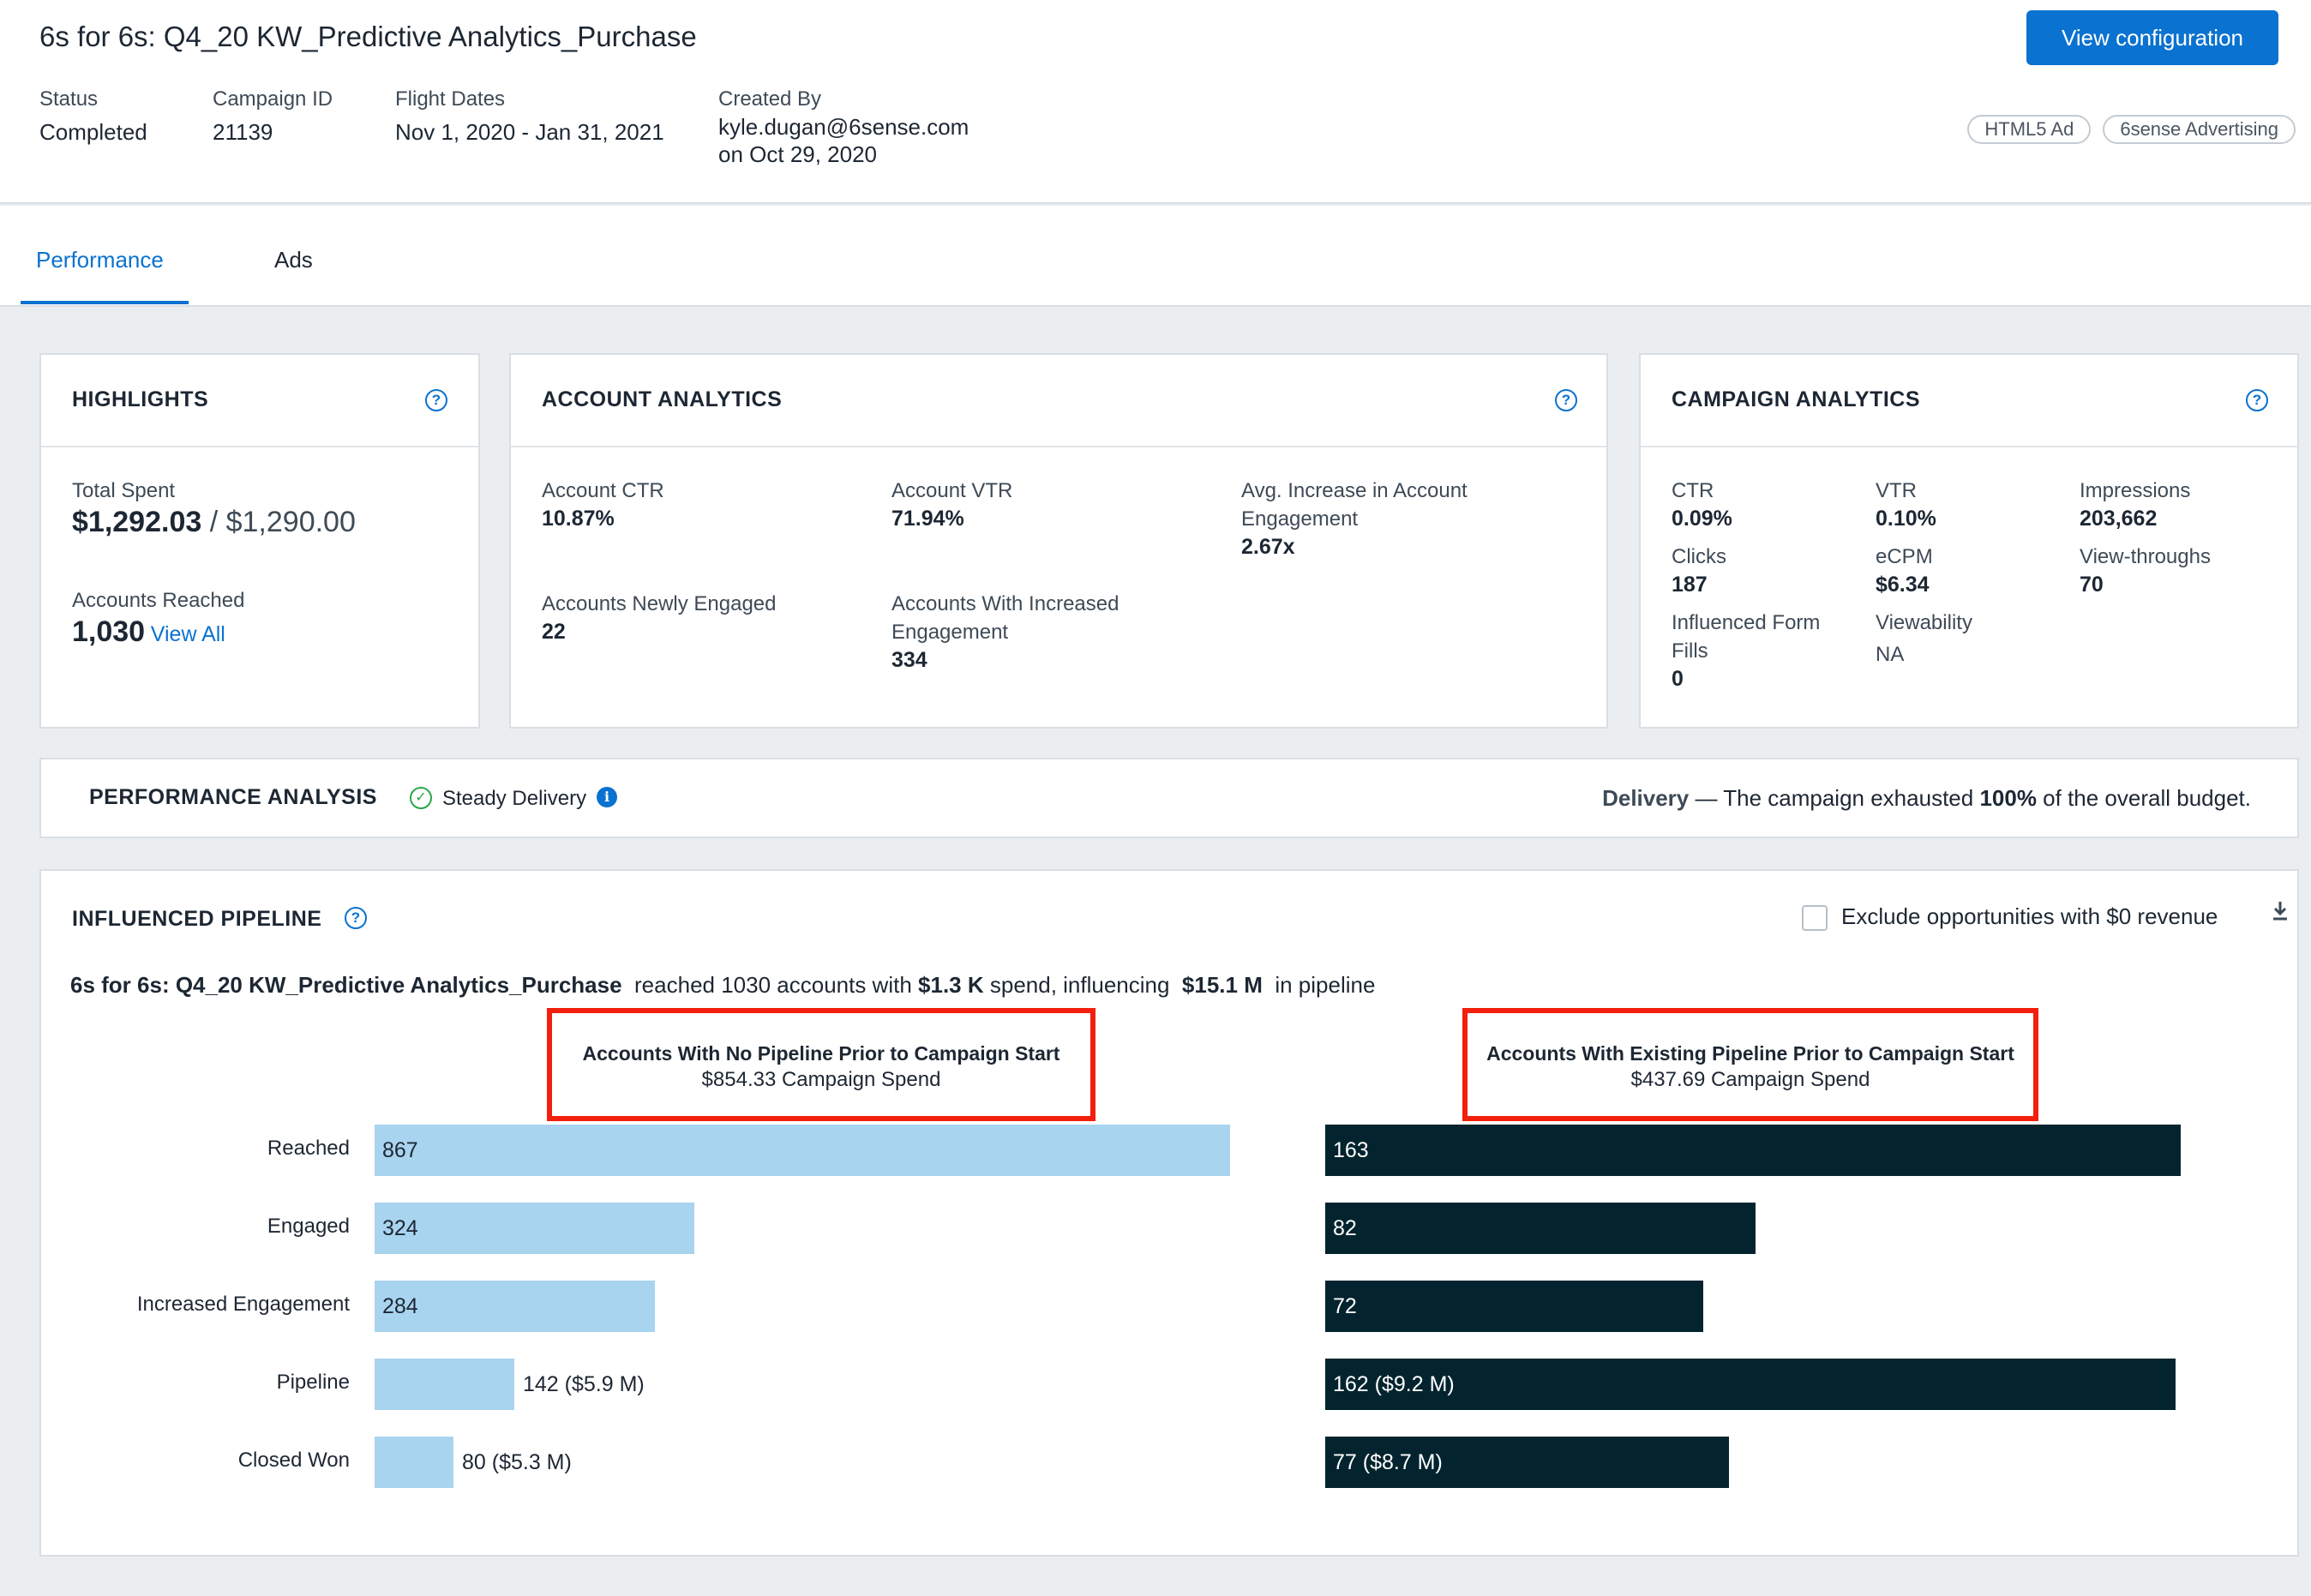 Image resolution: width=2311 pixels, height=1596 pixels. Describe the element at coordinates (603, 490) in the screenshot. I see `metric-label: Account CTR` at that location.